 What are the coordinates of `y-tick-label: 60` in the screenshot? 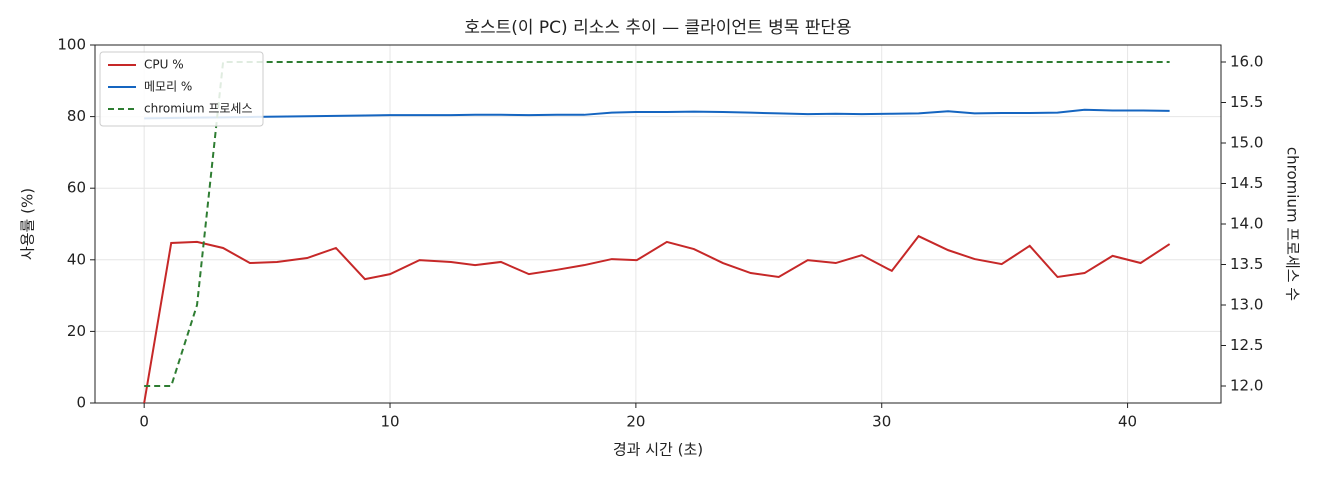 It's located at (76, 188).